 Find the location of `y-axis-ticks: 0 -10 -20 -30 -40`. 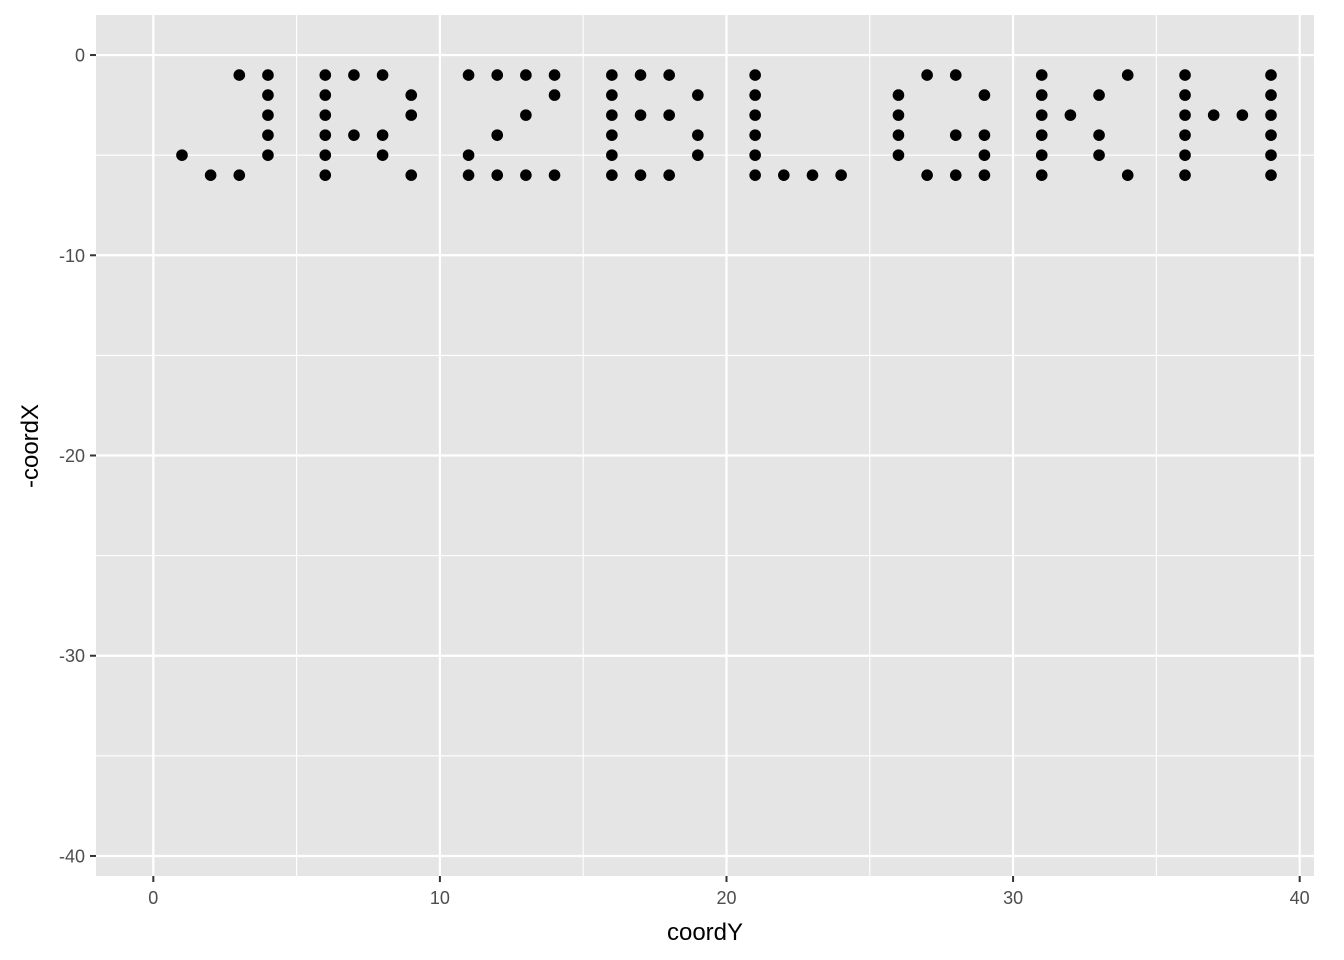

y-axis-ticks: 0 -10 -20 -30 -40 is located at coordinates (77, 456).